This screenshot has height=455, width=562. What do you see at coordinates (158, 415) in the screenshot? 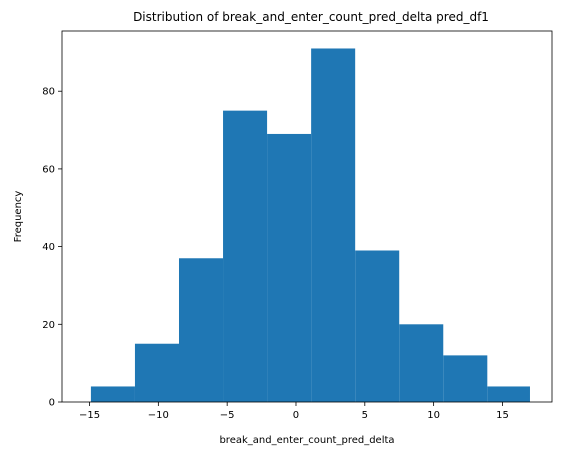
I see `x-tick-label: −10` at bounding box center [158, 415].